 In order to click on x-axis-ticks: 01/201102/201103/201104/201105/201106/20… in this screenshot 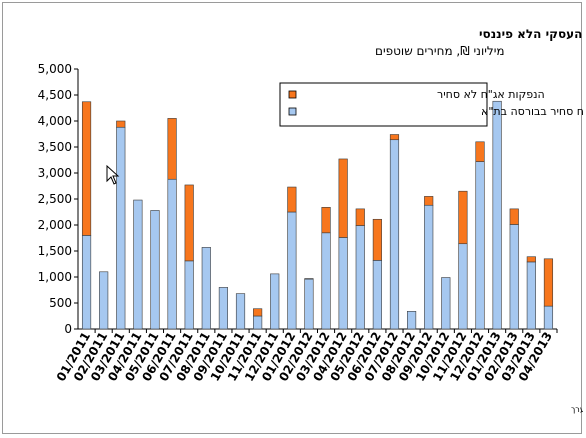, I will do `click(306, 356)`.